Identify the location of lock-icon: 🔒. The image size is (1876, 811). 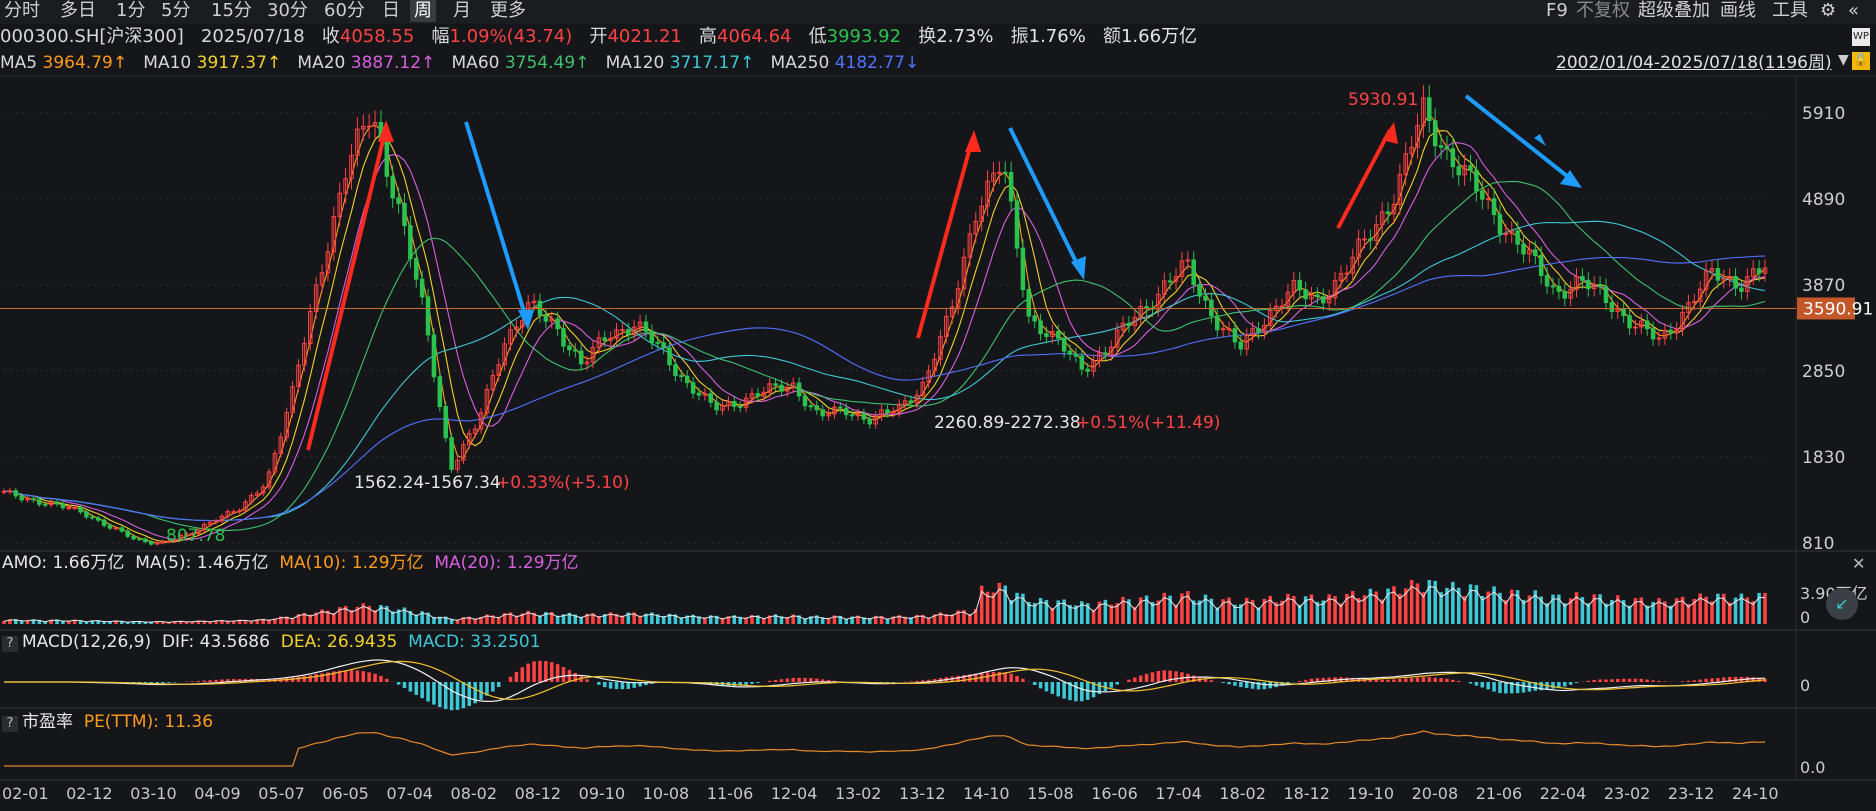
(1861, 61).